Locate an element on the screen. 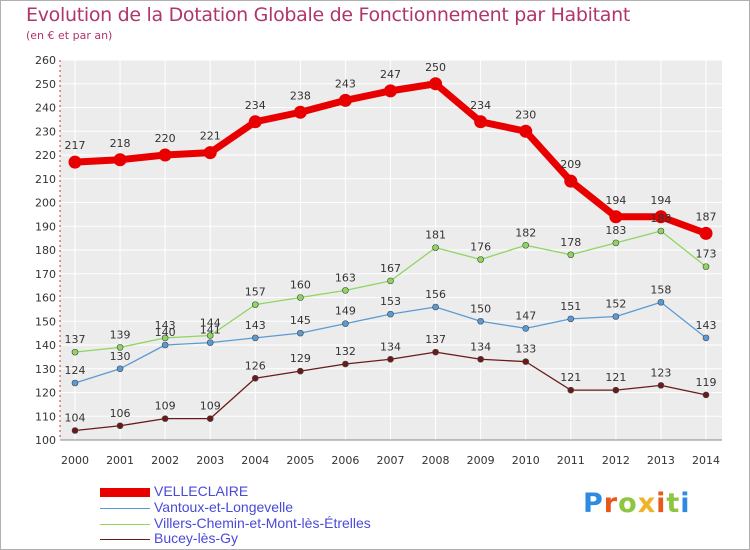 This screenshot has width=750, height=550. x-tick-label: 2000 is located at coordinates (75, 460).